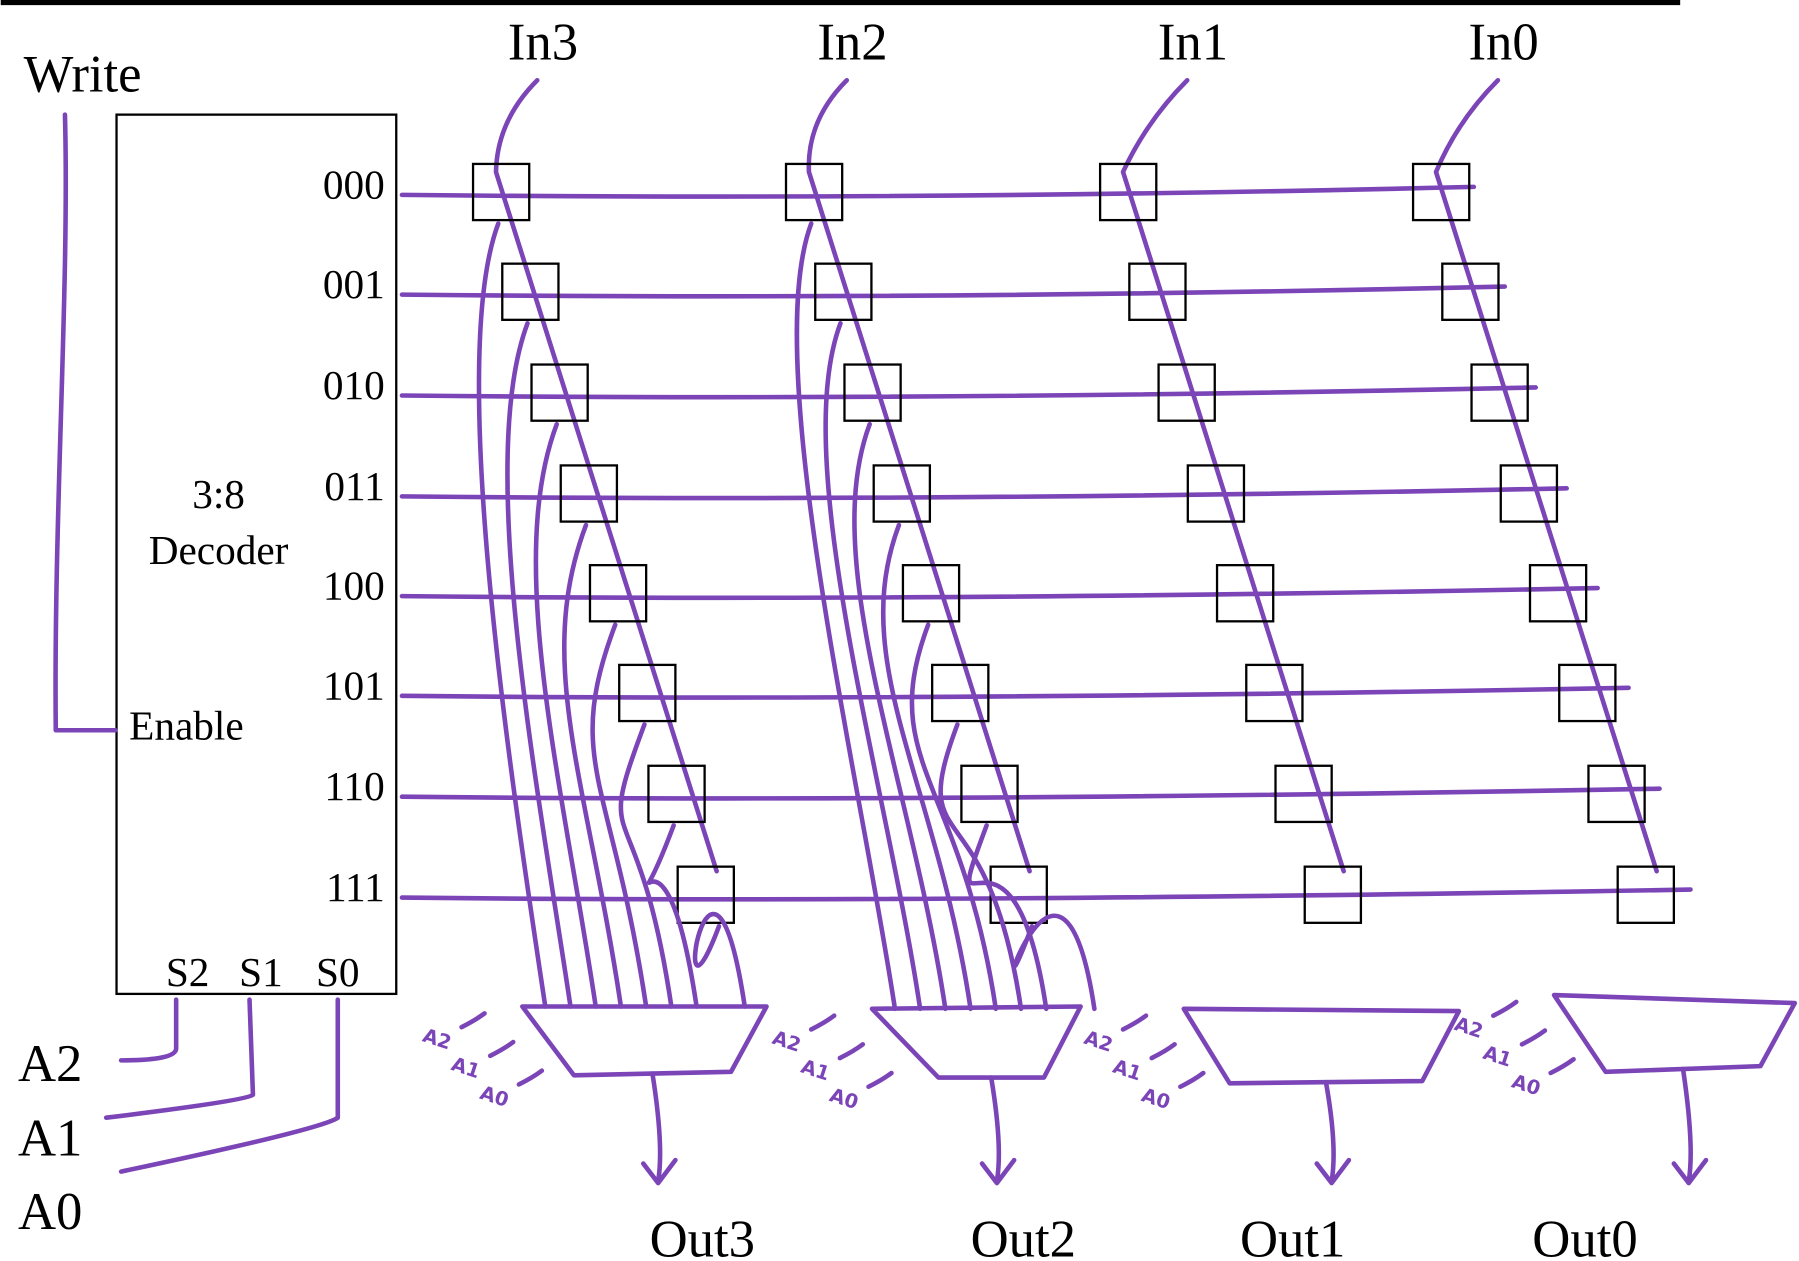 The height and width of the screenshot is (1261, 1799). I want to click on output-label: Out0, so click(1584, 1235).